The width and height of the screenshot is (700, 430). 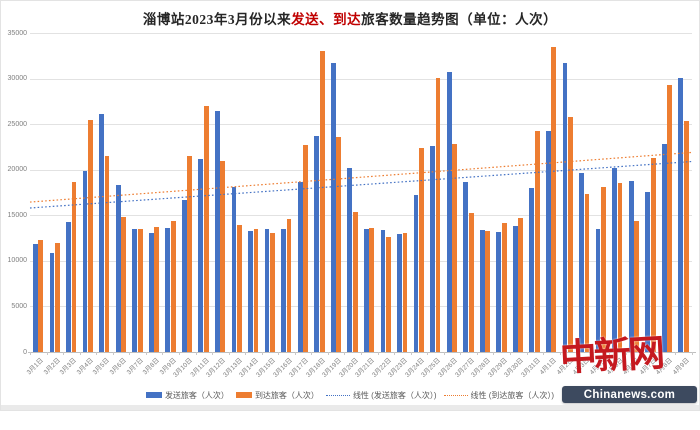 What do you see at coordinates (350, 408) in the screenshot?
I see `page-edge-strip` at bounding box center [350, 408].